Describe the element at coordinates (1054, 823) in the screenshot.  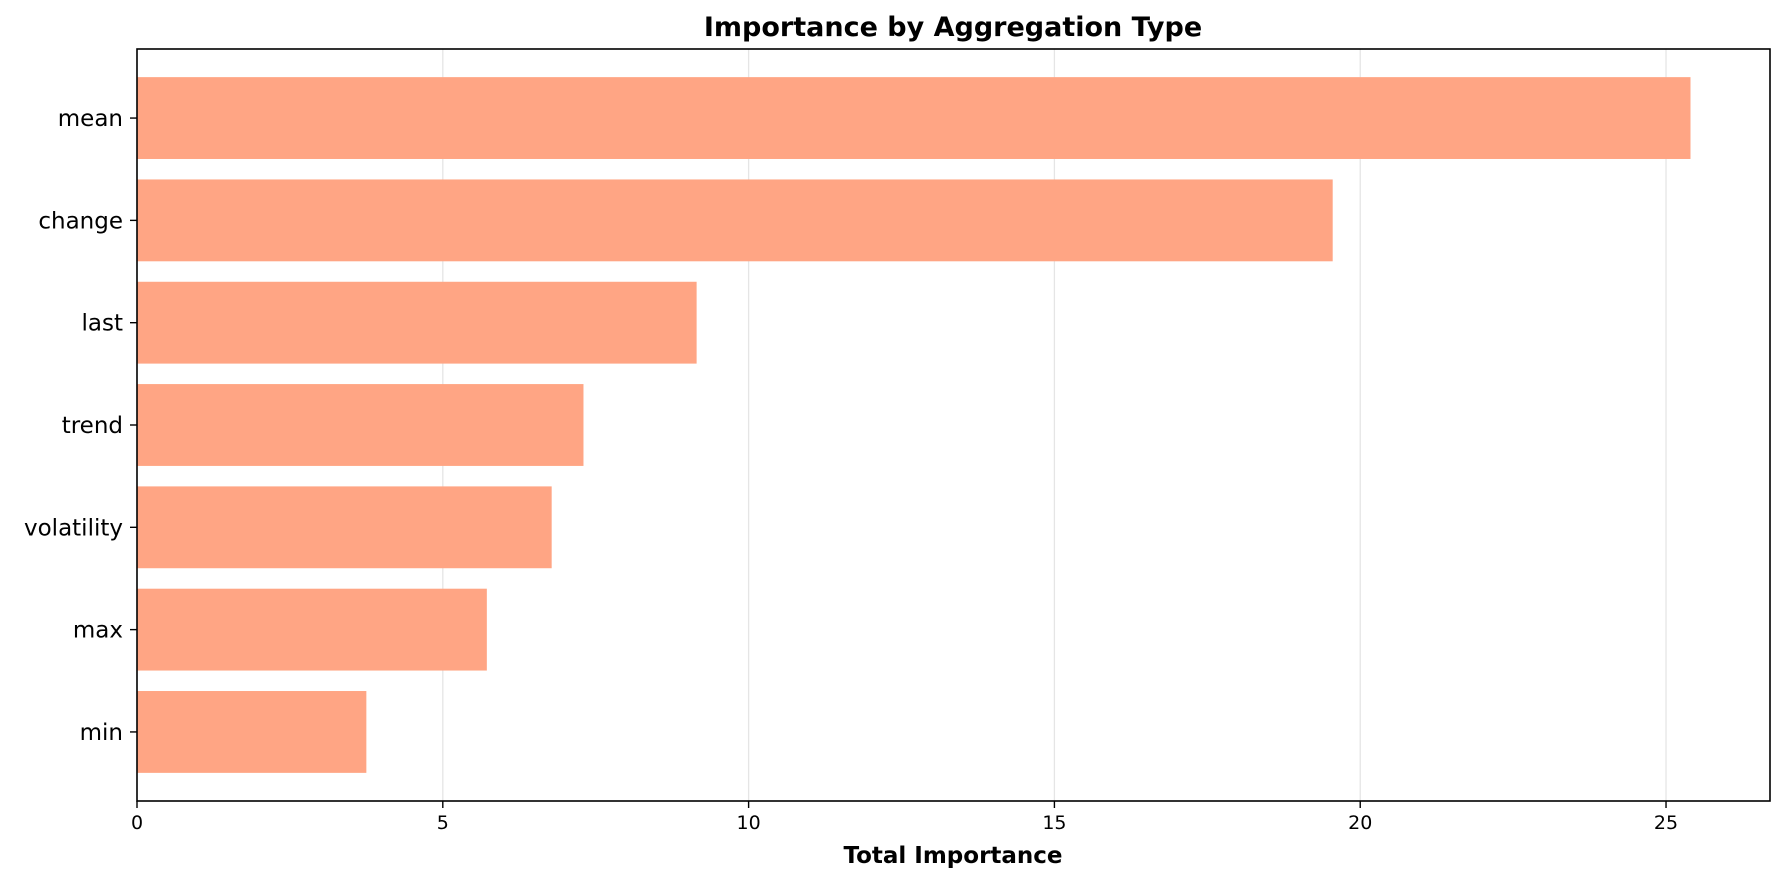
I see `x-tick-label: 15` at that location.